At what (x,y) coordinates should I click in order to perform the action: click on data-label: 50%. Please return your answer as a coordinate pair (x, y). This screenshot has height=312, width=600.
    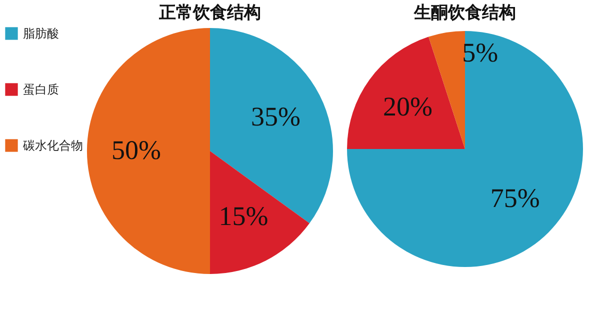
    Looking at the image, I should click on (136, 150).